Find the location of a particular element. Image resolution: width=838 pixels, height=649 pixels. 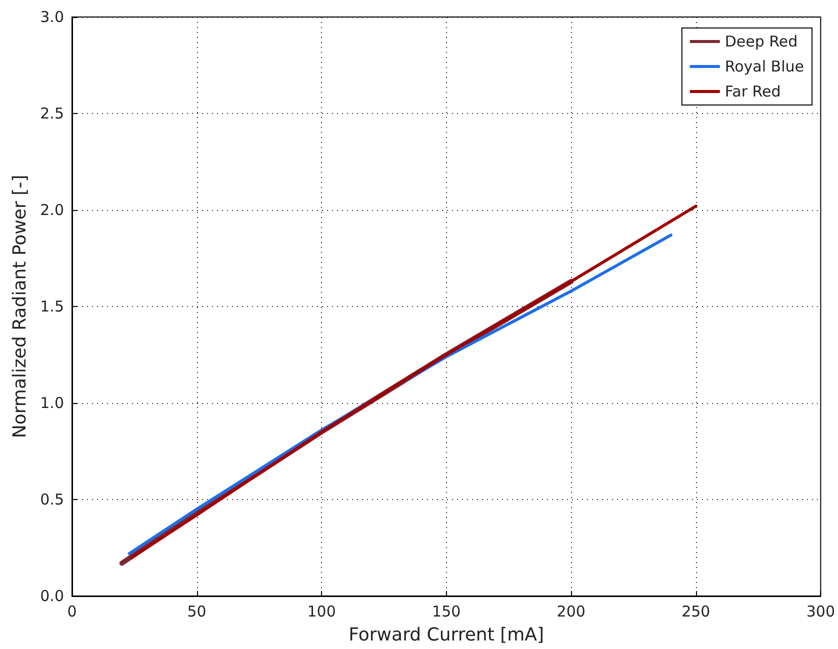

y-tick-label: 1.0 is located at coordinates (52, 403).